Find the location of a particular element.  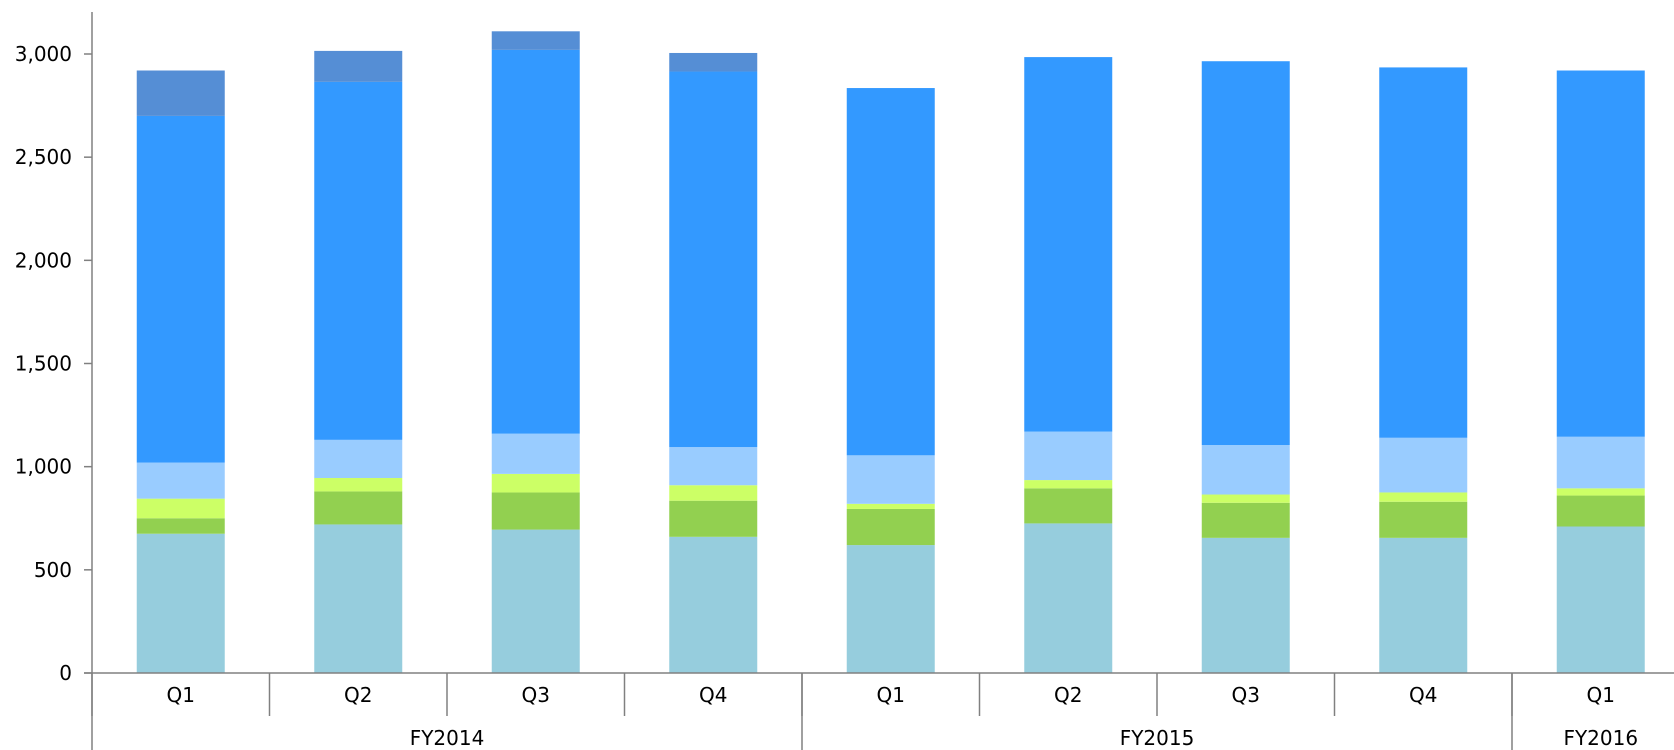

y-tick-label: 1,000 is located at coordinates (43, 467).